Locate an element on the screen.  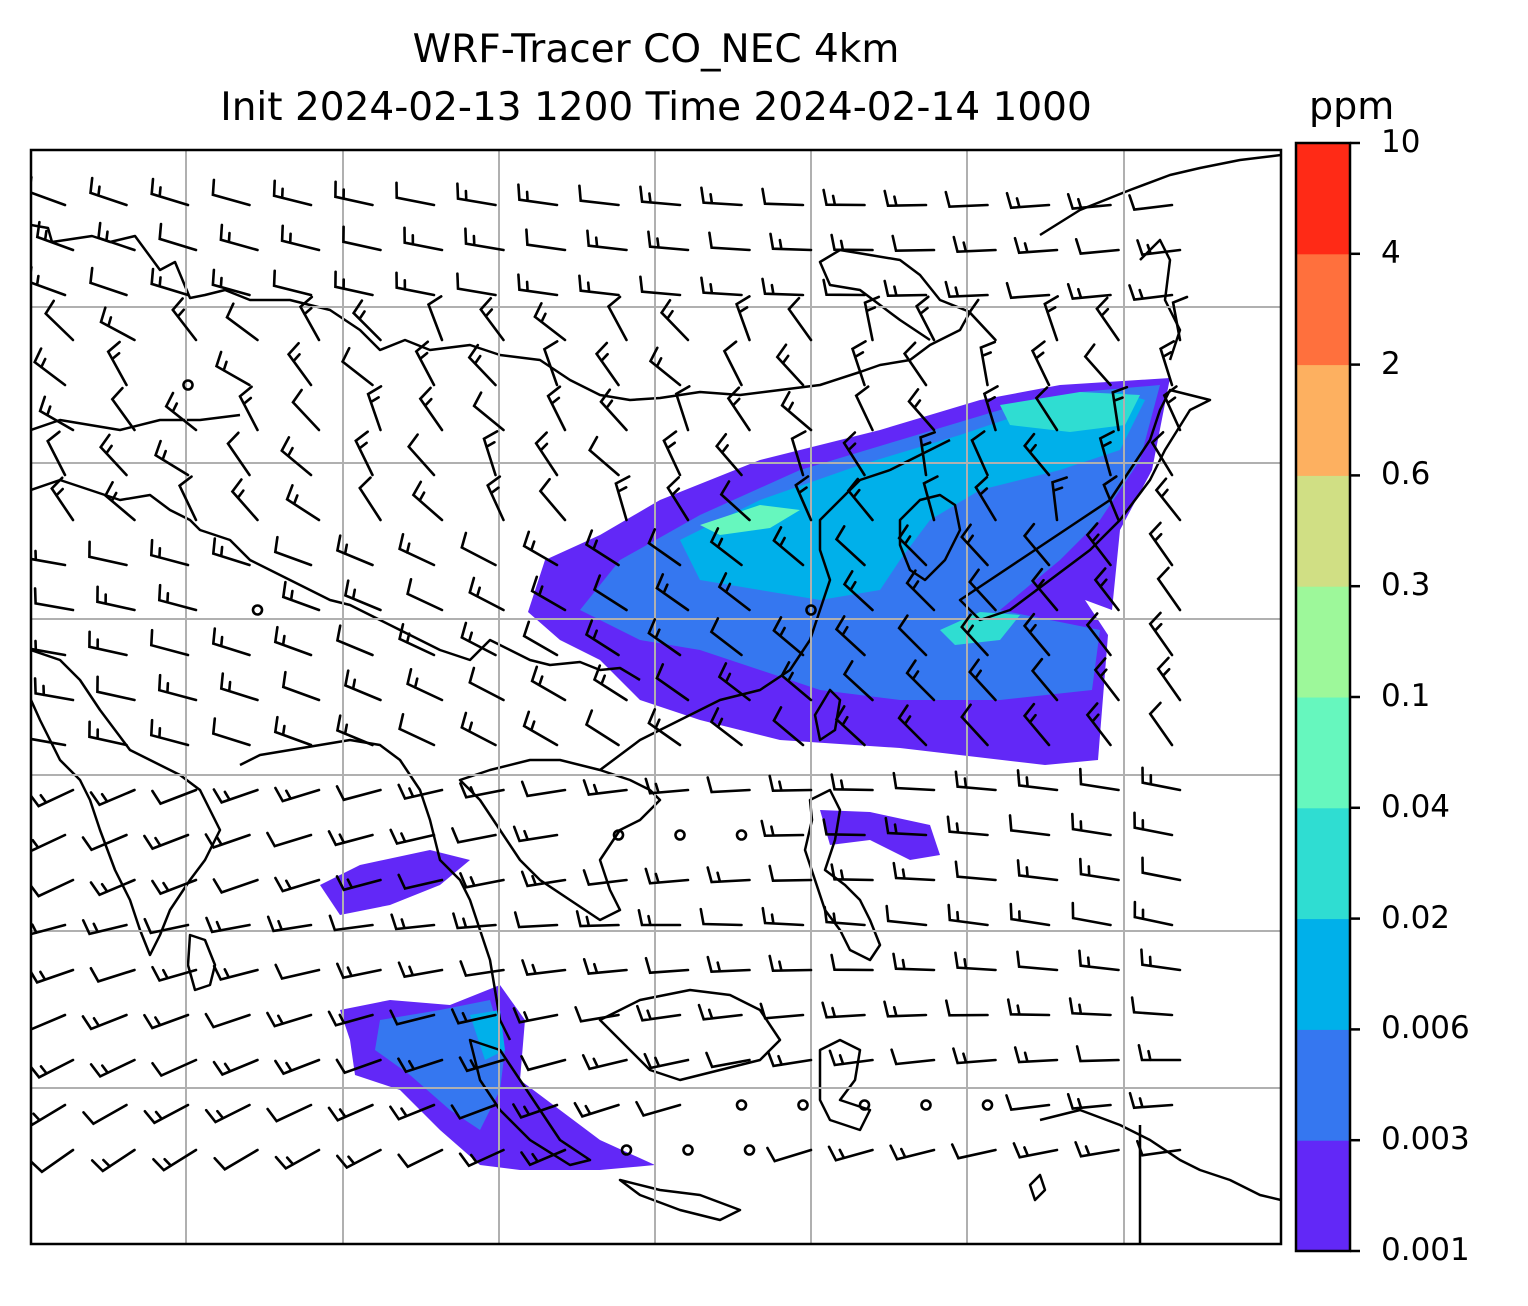
colorbar-tick-label: 0.3 is located at coordinates (1406, 585).